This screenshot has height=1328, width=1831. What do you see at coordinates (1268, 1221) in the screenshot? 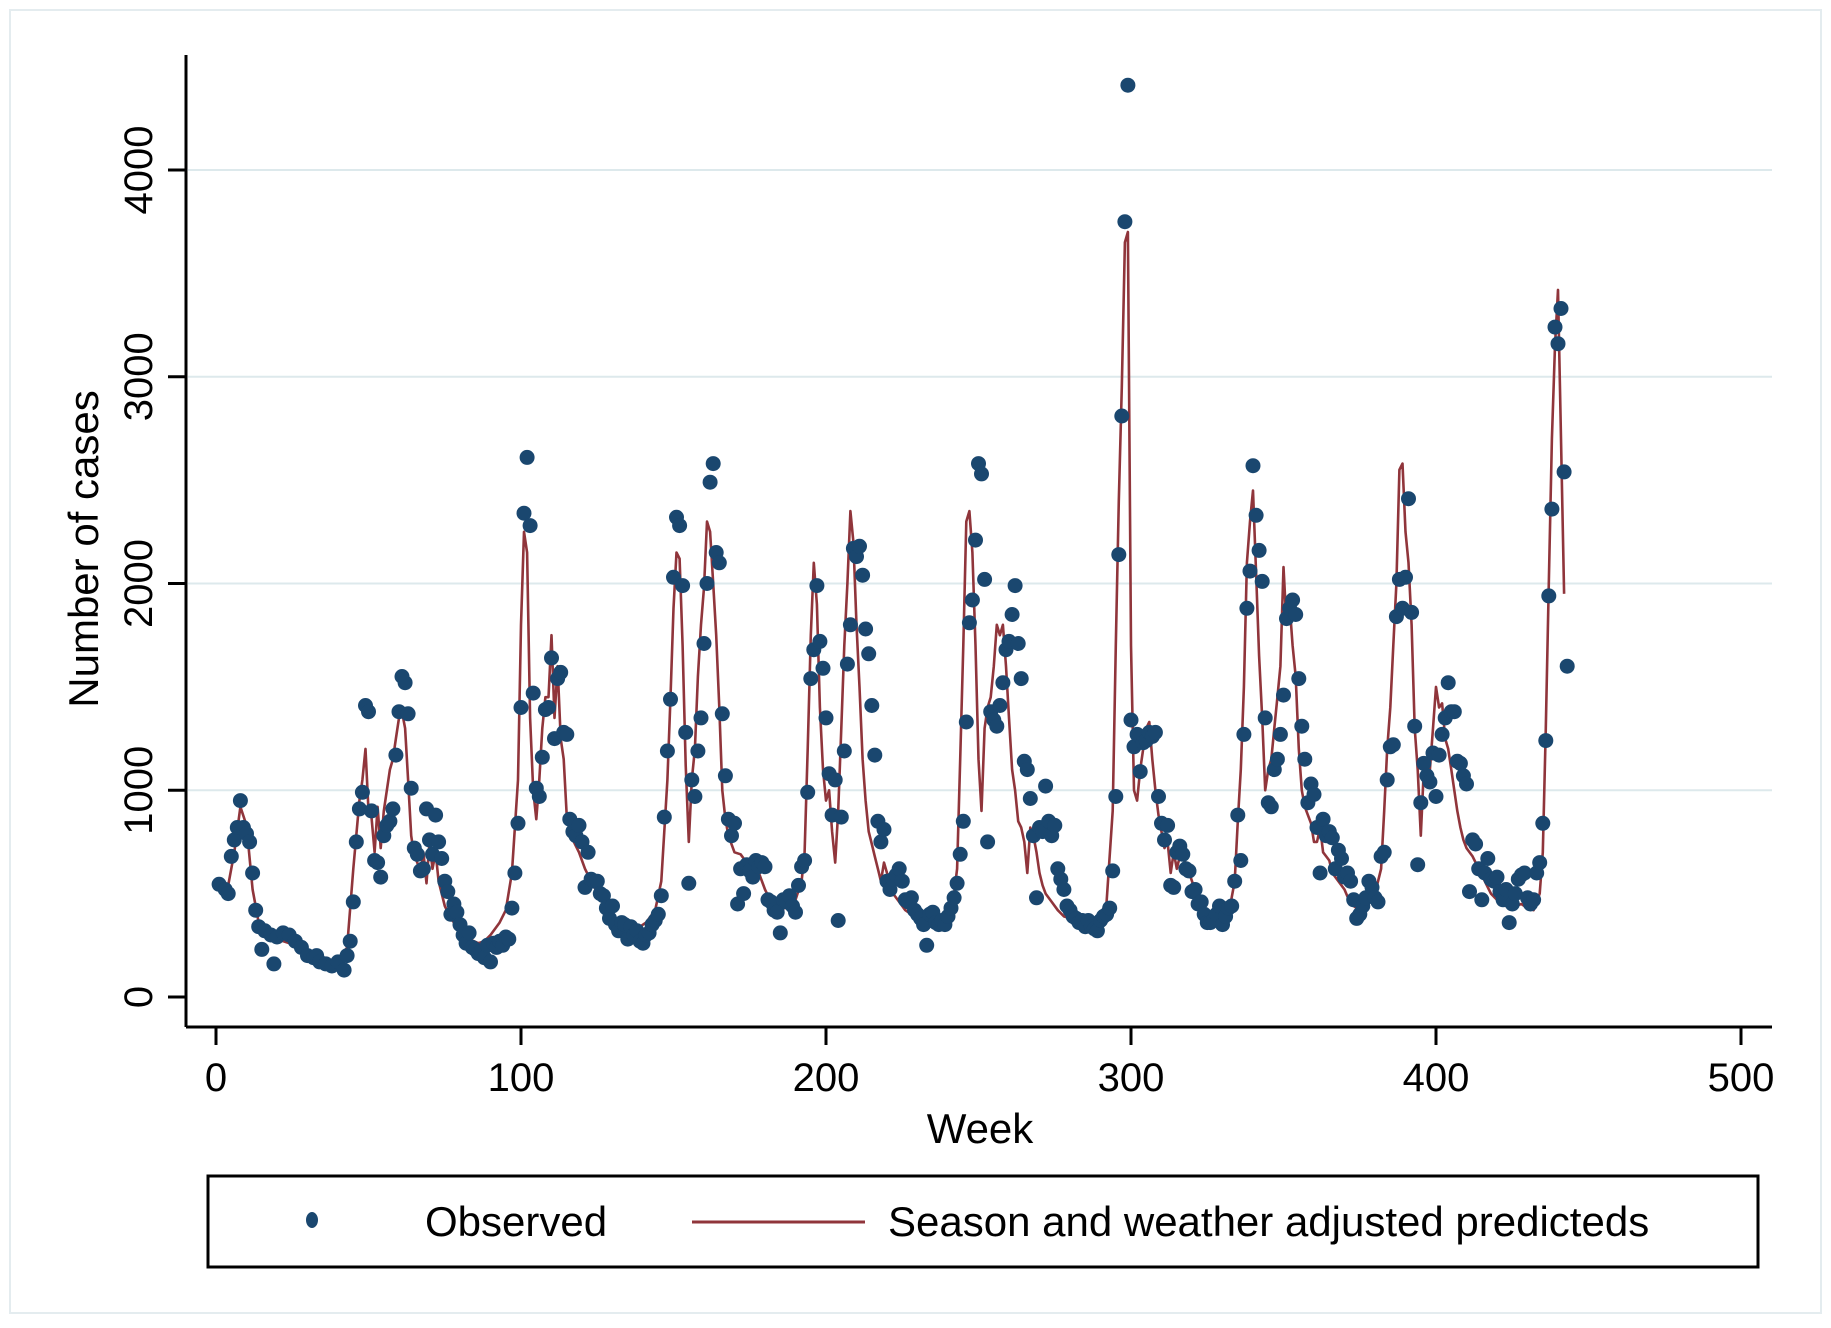
I see `legend-predicted-label: Season and weather adjusted predicteds` at bounding box center [1268, 1221].